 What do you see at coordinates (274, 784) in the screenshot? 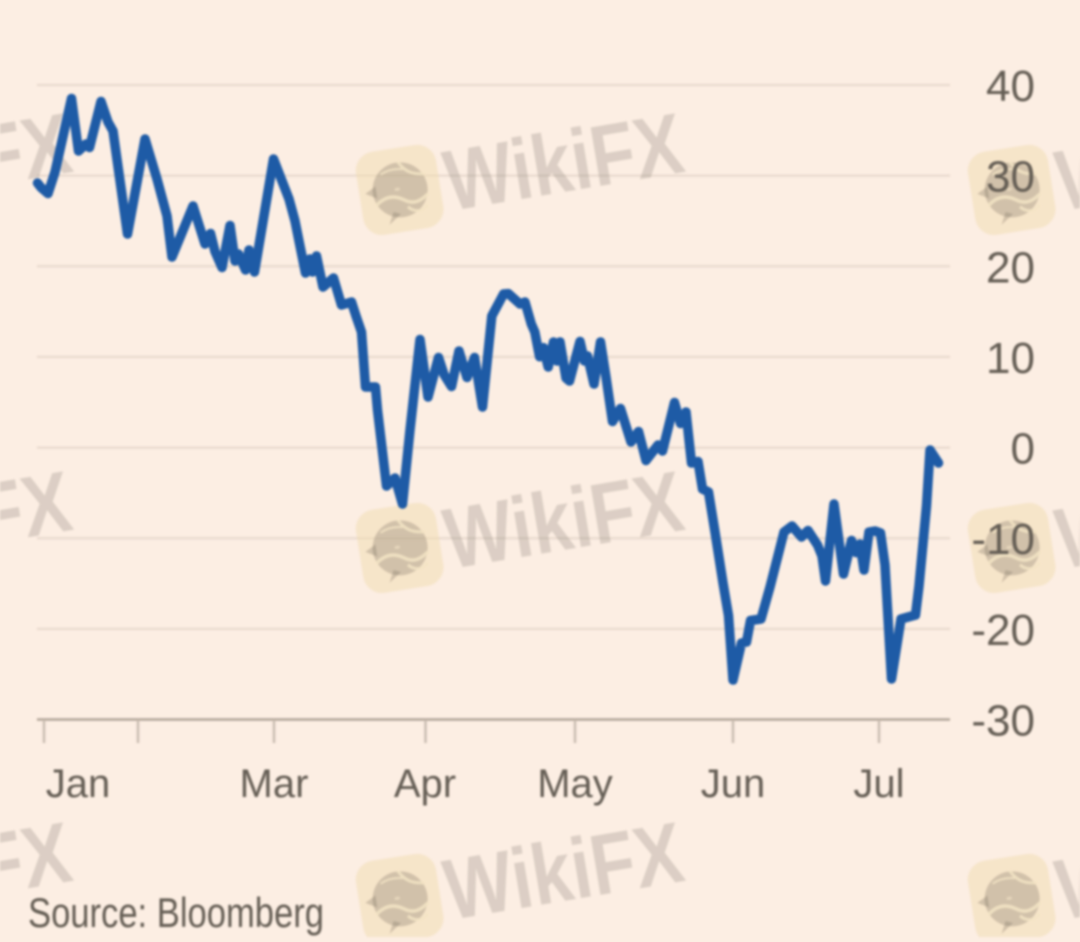
I see `svg-text: Mar` at bounding box center [274, 784].